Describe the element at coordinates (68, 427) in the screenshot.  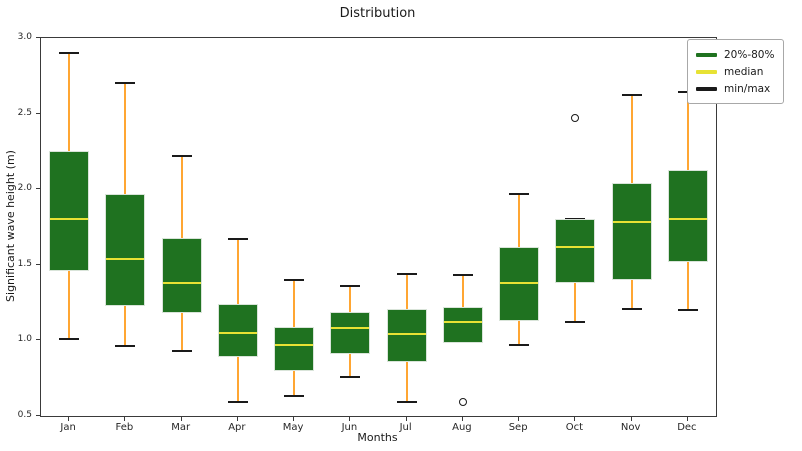
I see `x-tick-label: Jan` at that location.